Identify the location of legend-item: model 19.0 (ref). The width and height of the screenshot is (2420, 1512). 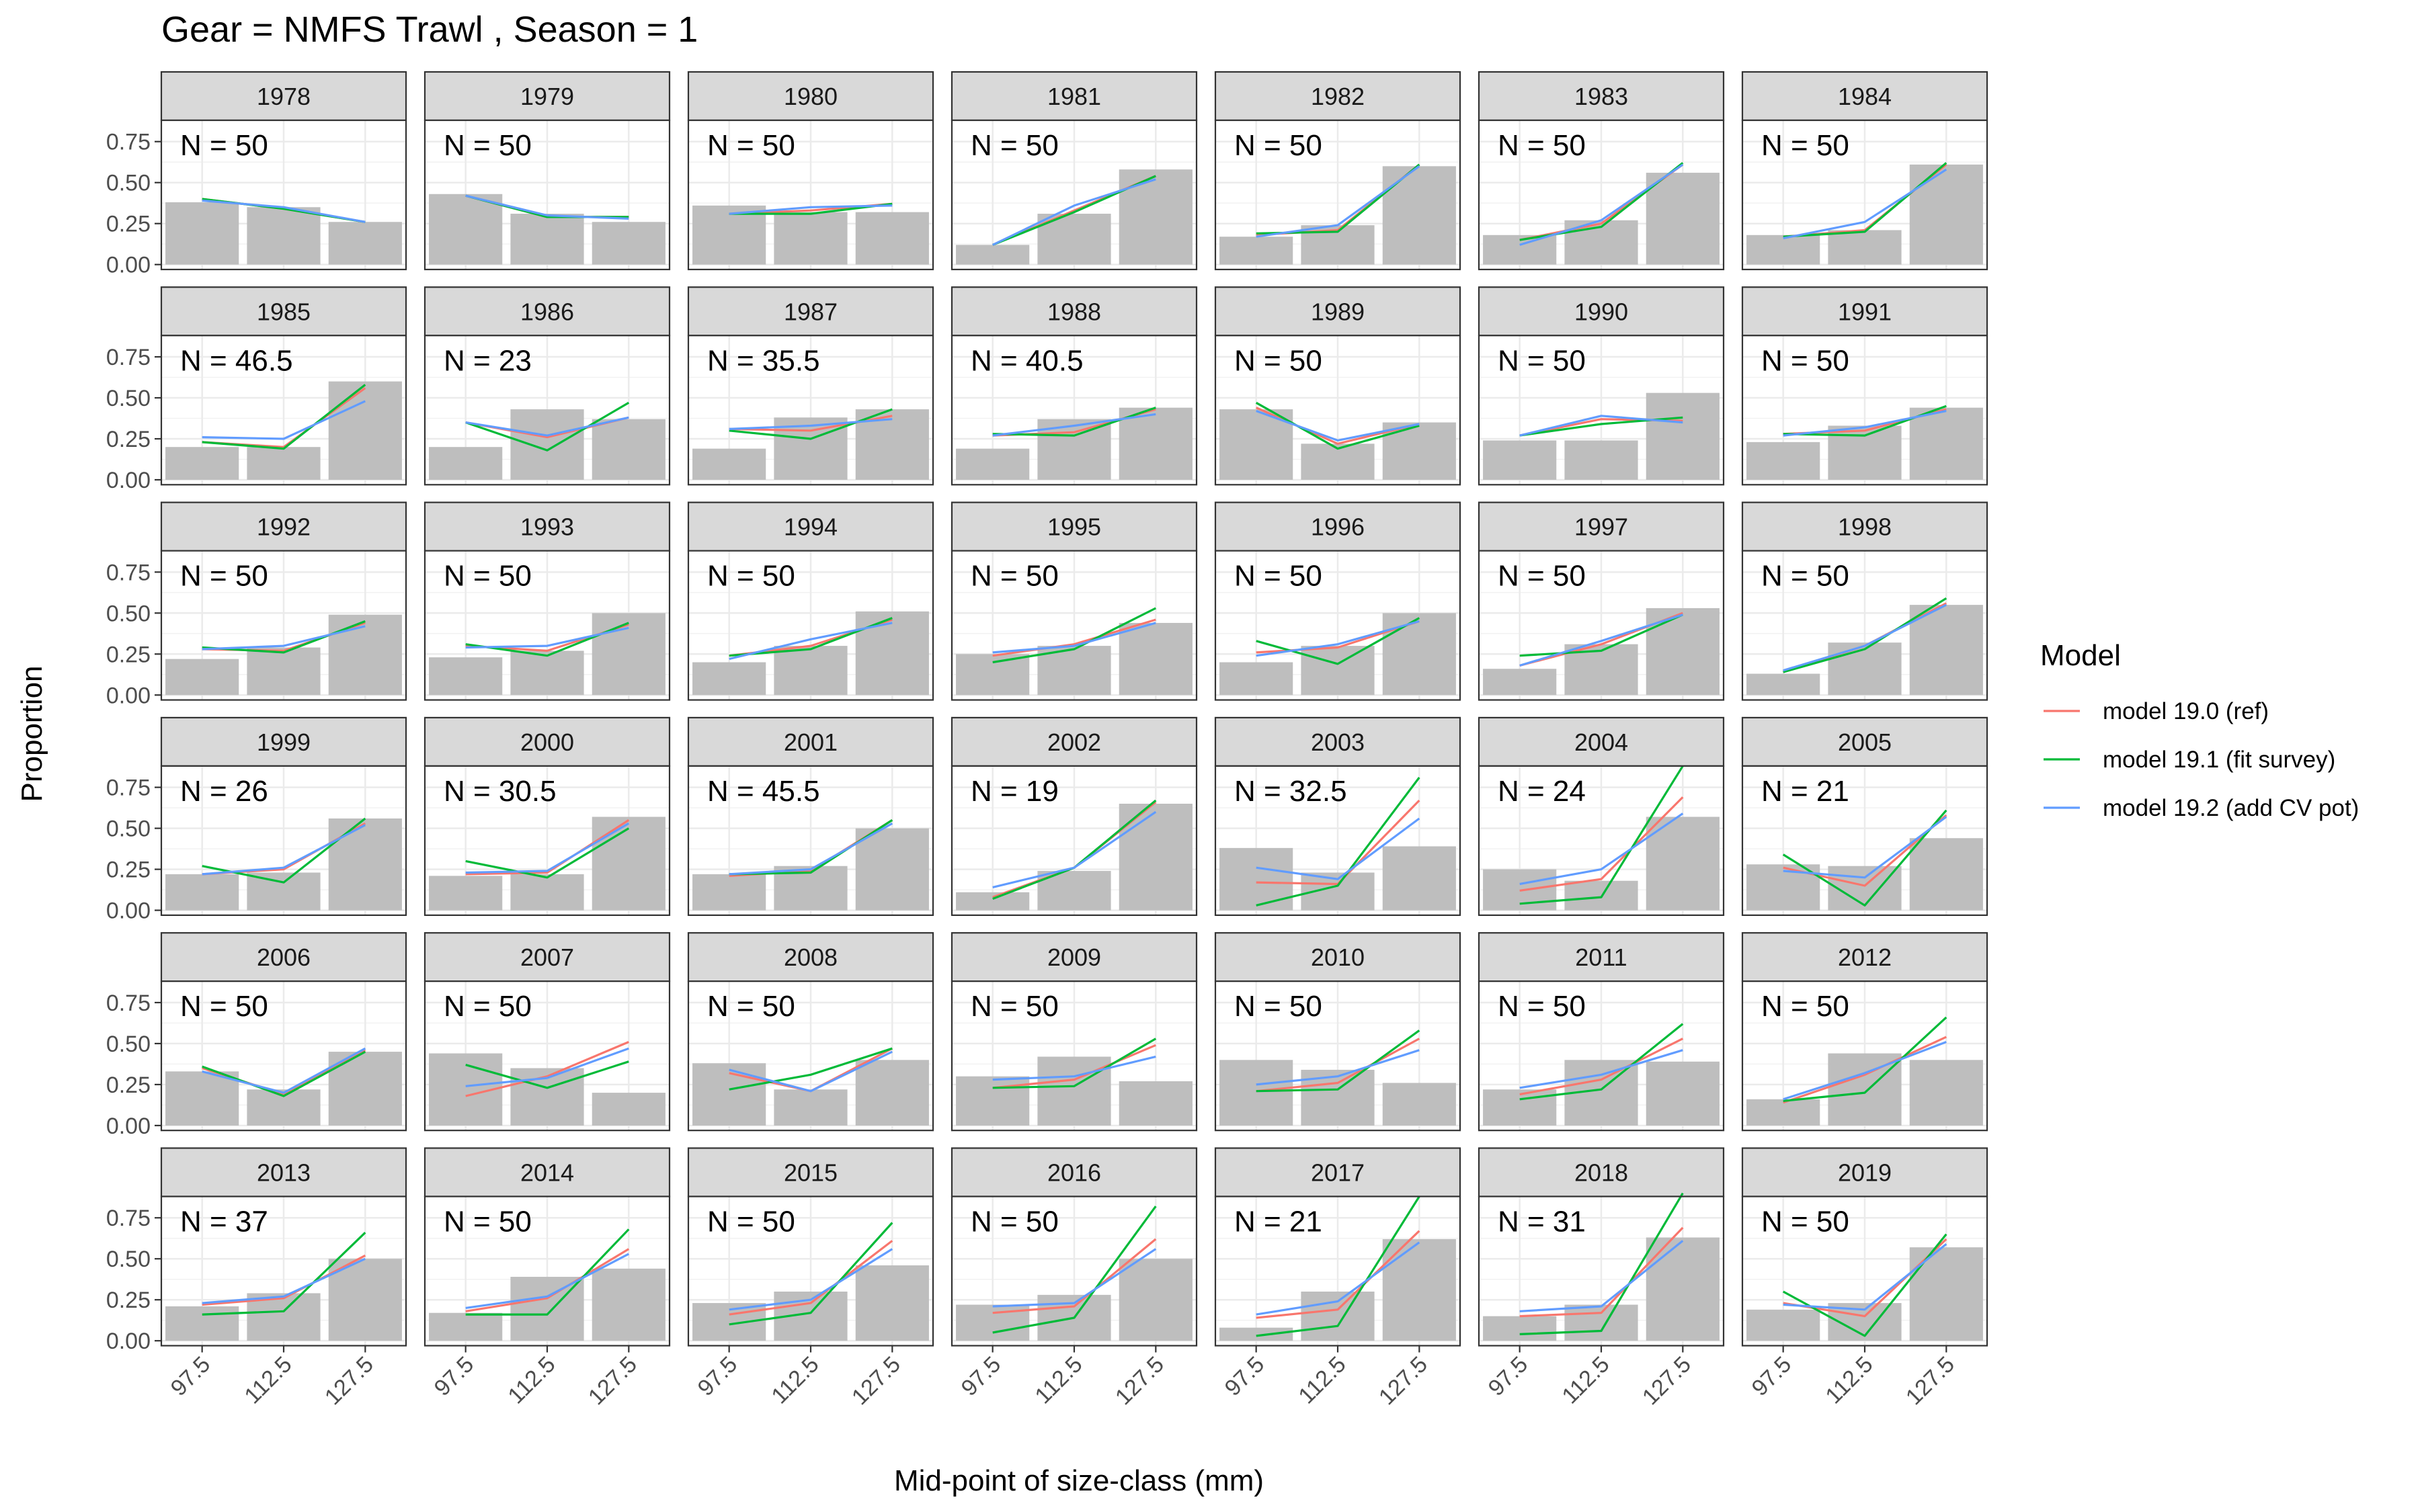
(2154, 711).